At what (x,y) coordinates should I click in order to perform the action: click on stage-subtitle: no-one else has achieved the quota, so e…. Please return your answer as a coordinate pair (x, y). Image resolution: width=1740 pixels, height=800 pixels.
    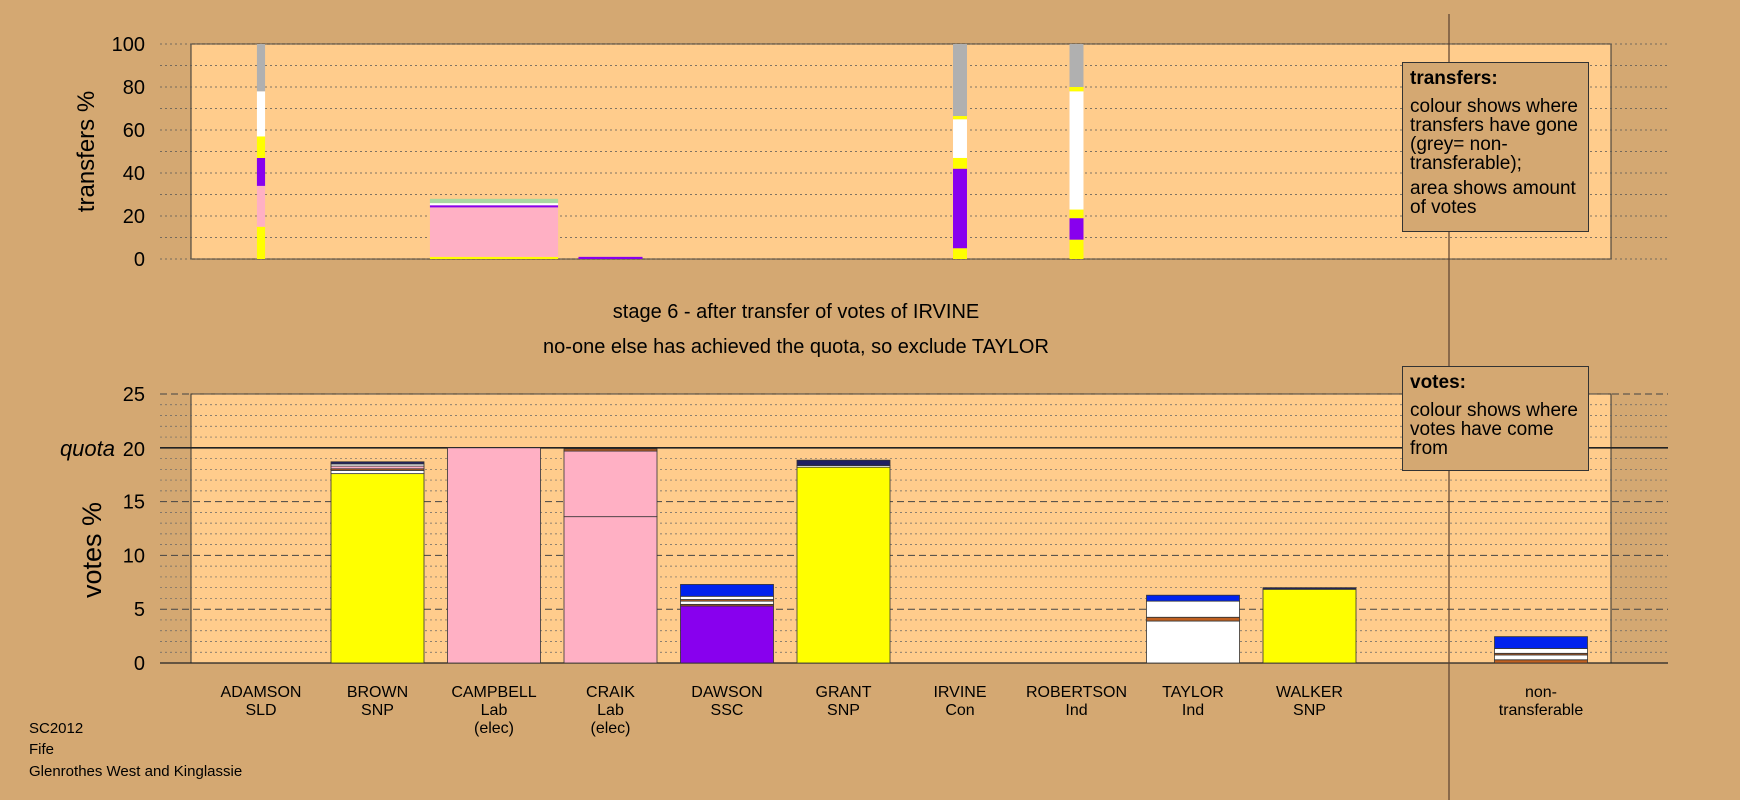
    Looking at the image, I should click on (796, 347).